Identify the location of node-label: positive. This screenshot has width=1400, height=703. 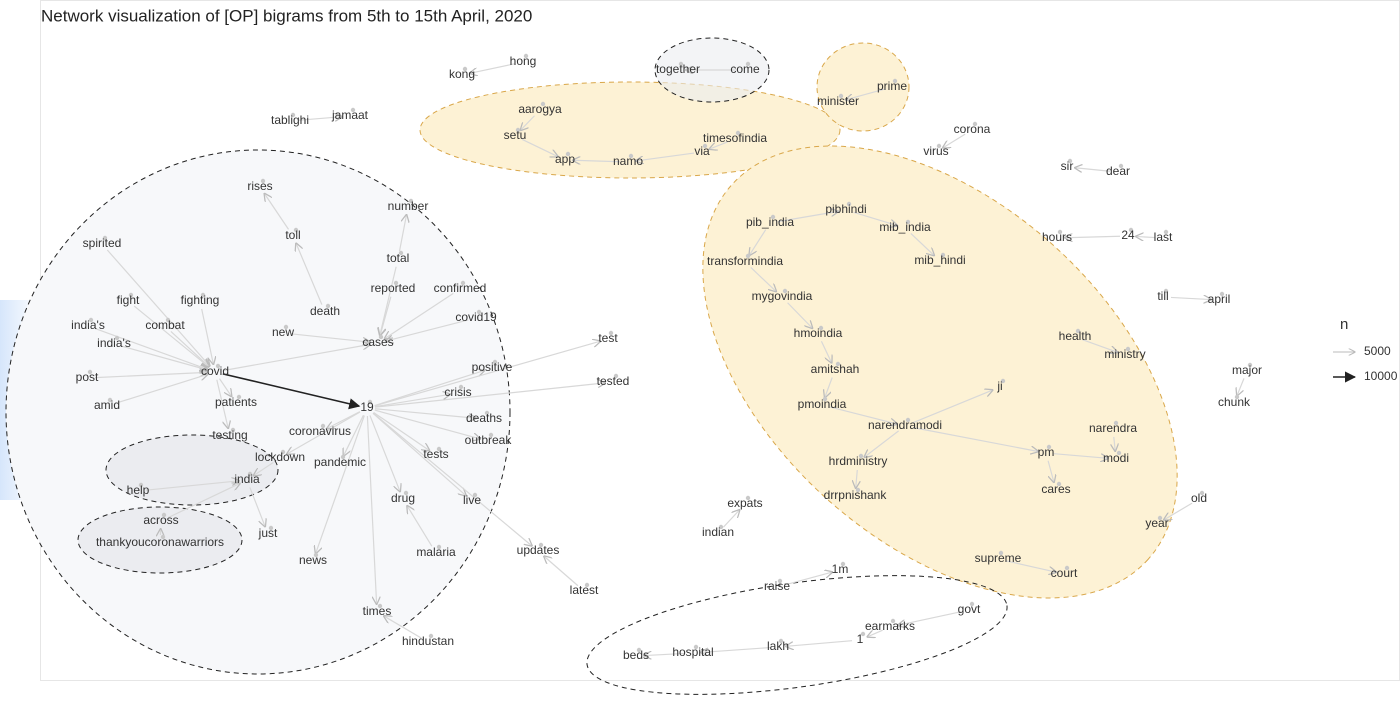
(492, 367).